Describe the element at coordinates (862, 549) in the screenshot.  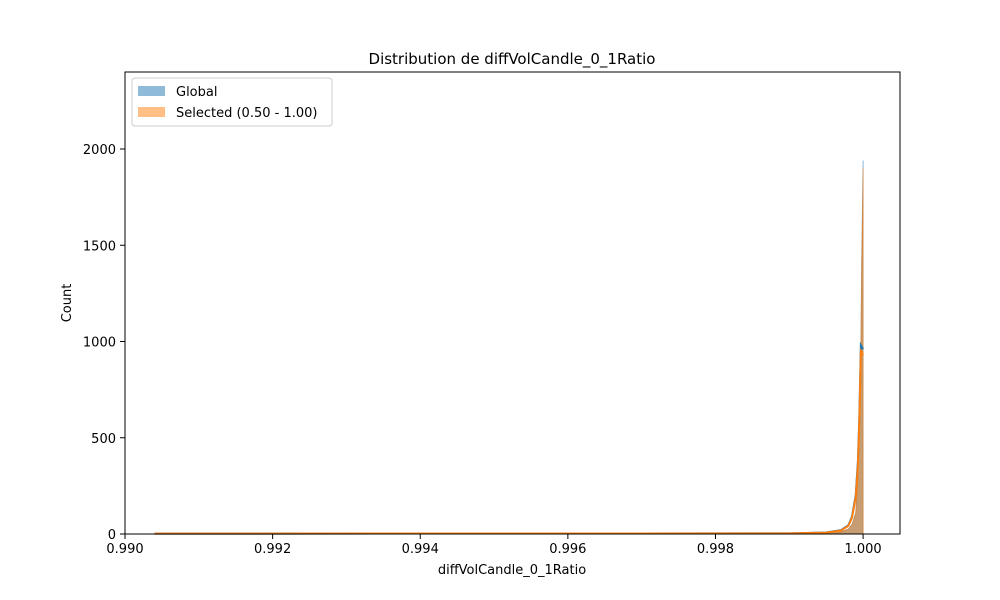
I see `x-tick-label: 1.000` at that location.